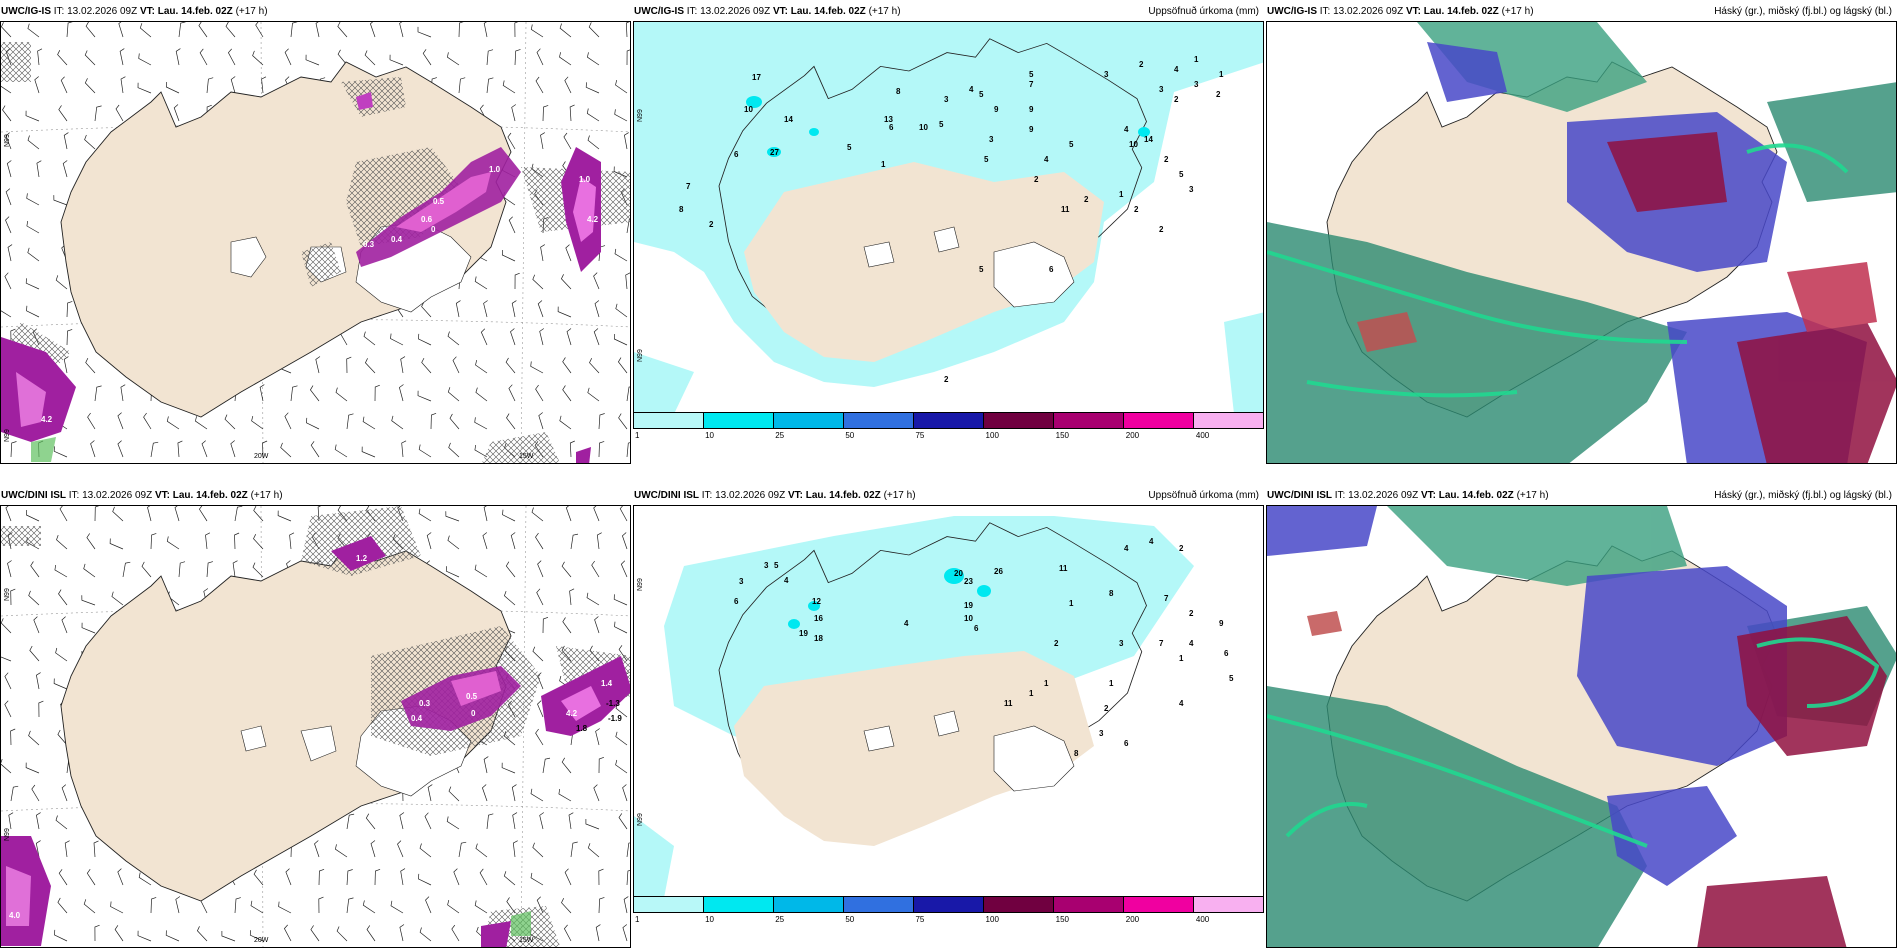 The image size is (1900, 950). I want to click on precip-value: 16, so click(818, 618).